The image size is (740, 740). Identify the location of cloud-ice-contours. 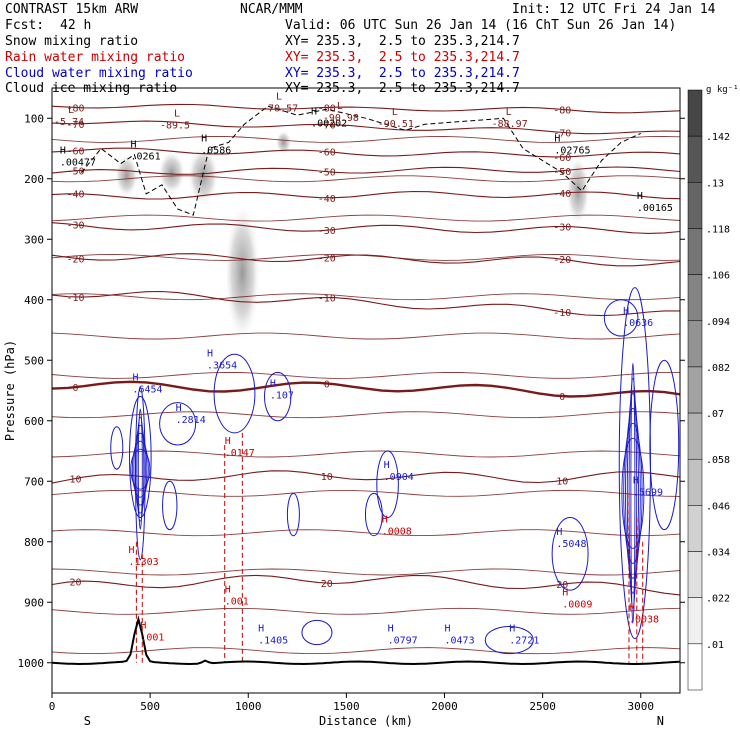
(361, 160).